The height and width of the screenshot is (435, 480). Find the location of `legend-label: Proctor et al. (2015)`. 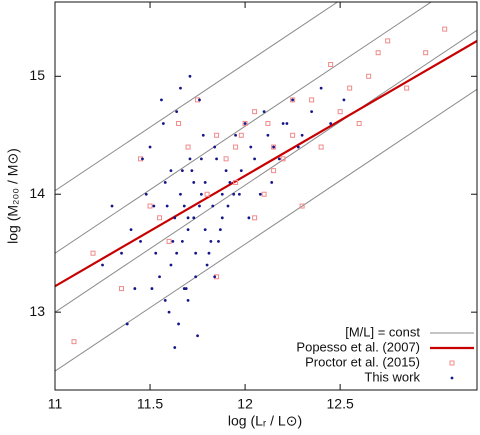

legend-label: Proctor et al. (2015) is located at coordinates (362, 361).